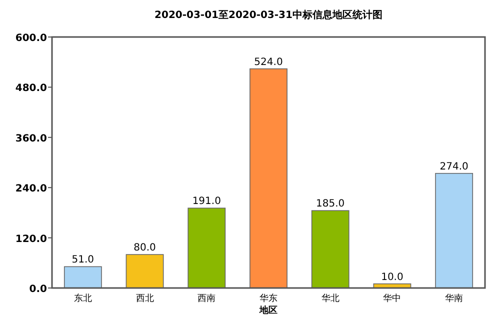 The image size is (500, 321). What do you see at coordinates (145, 298) in the screenshot?
I see `x-tick-label: 西北` at bounding box center [145, 298].